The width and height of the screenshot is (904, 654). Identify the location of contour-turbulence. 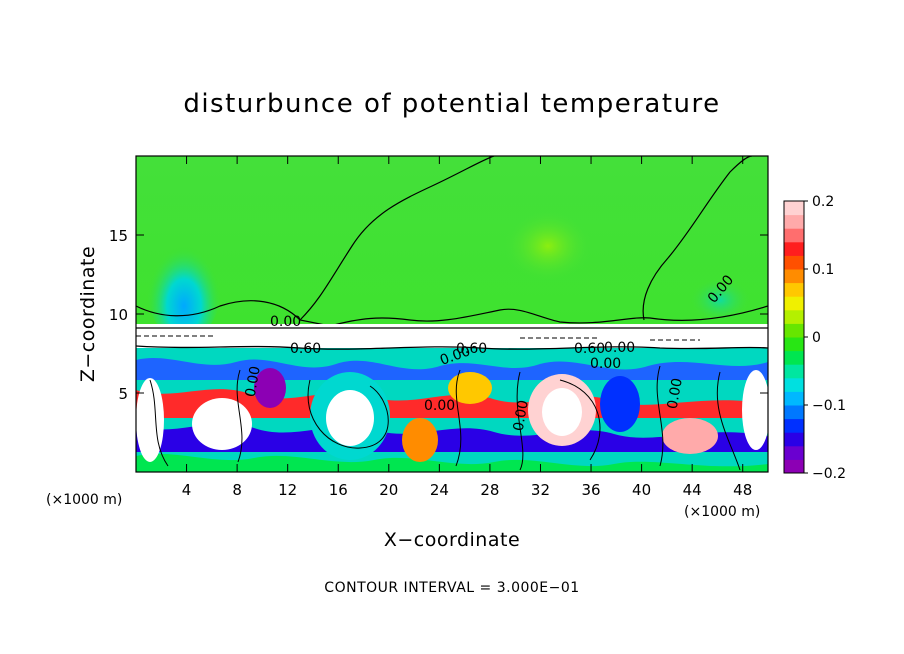
(445, 418).